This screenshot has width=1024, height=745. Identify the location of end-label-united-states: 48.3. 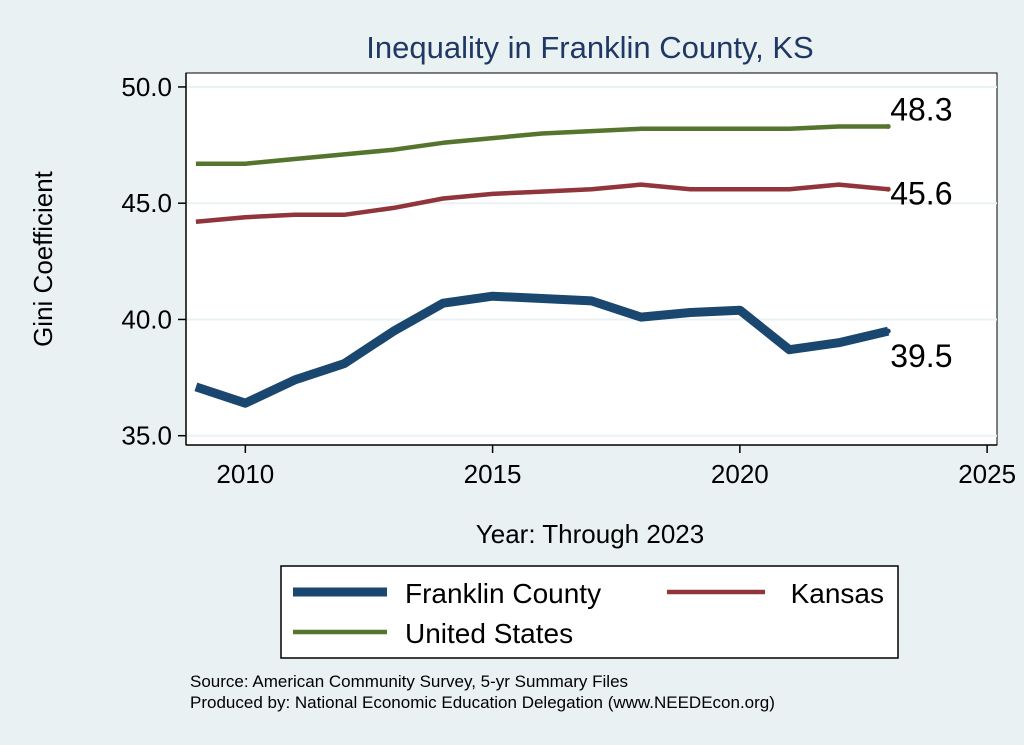
(921, 109).